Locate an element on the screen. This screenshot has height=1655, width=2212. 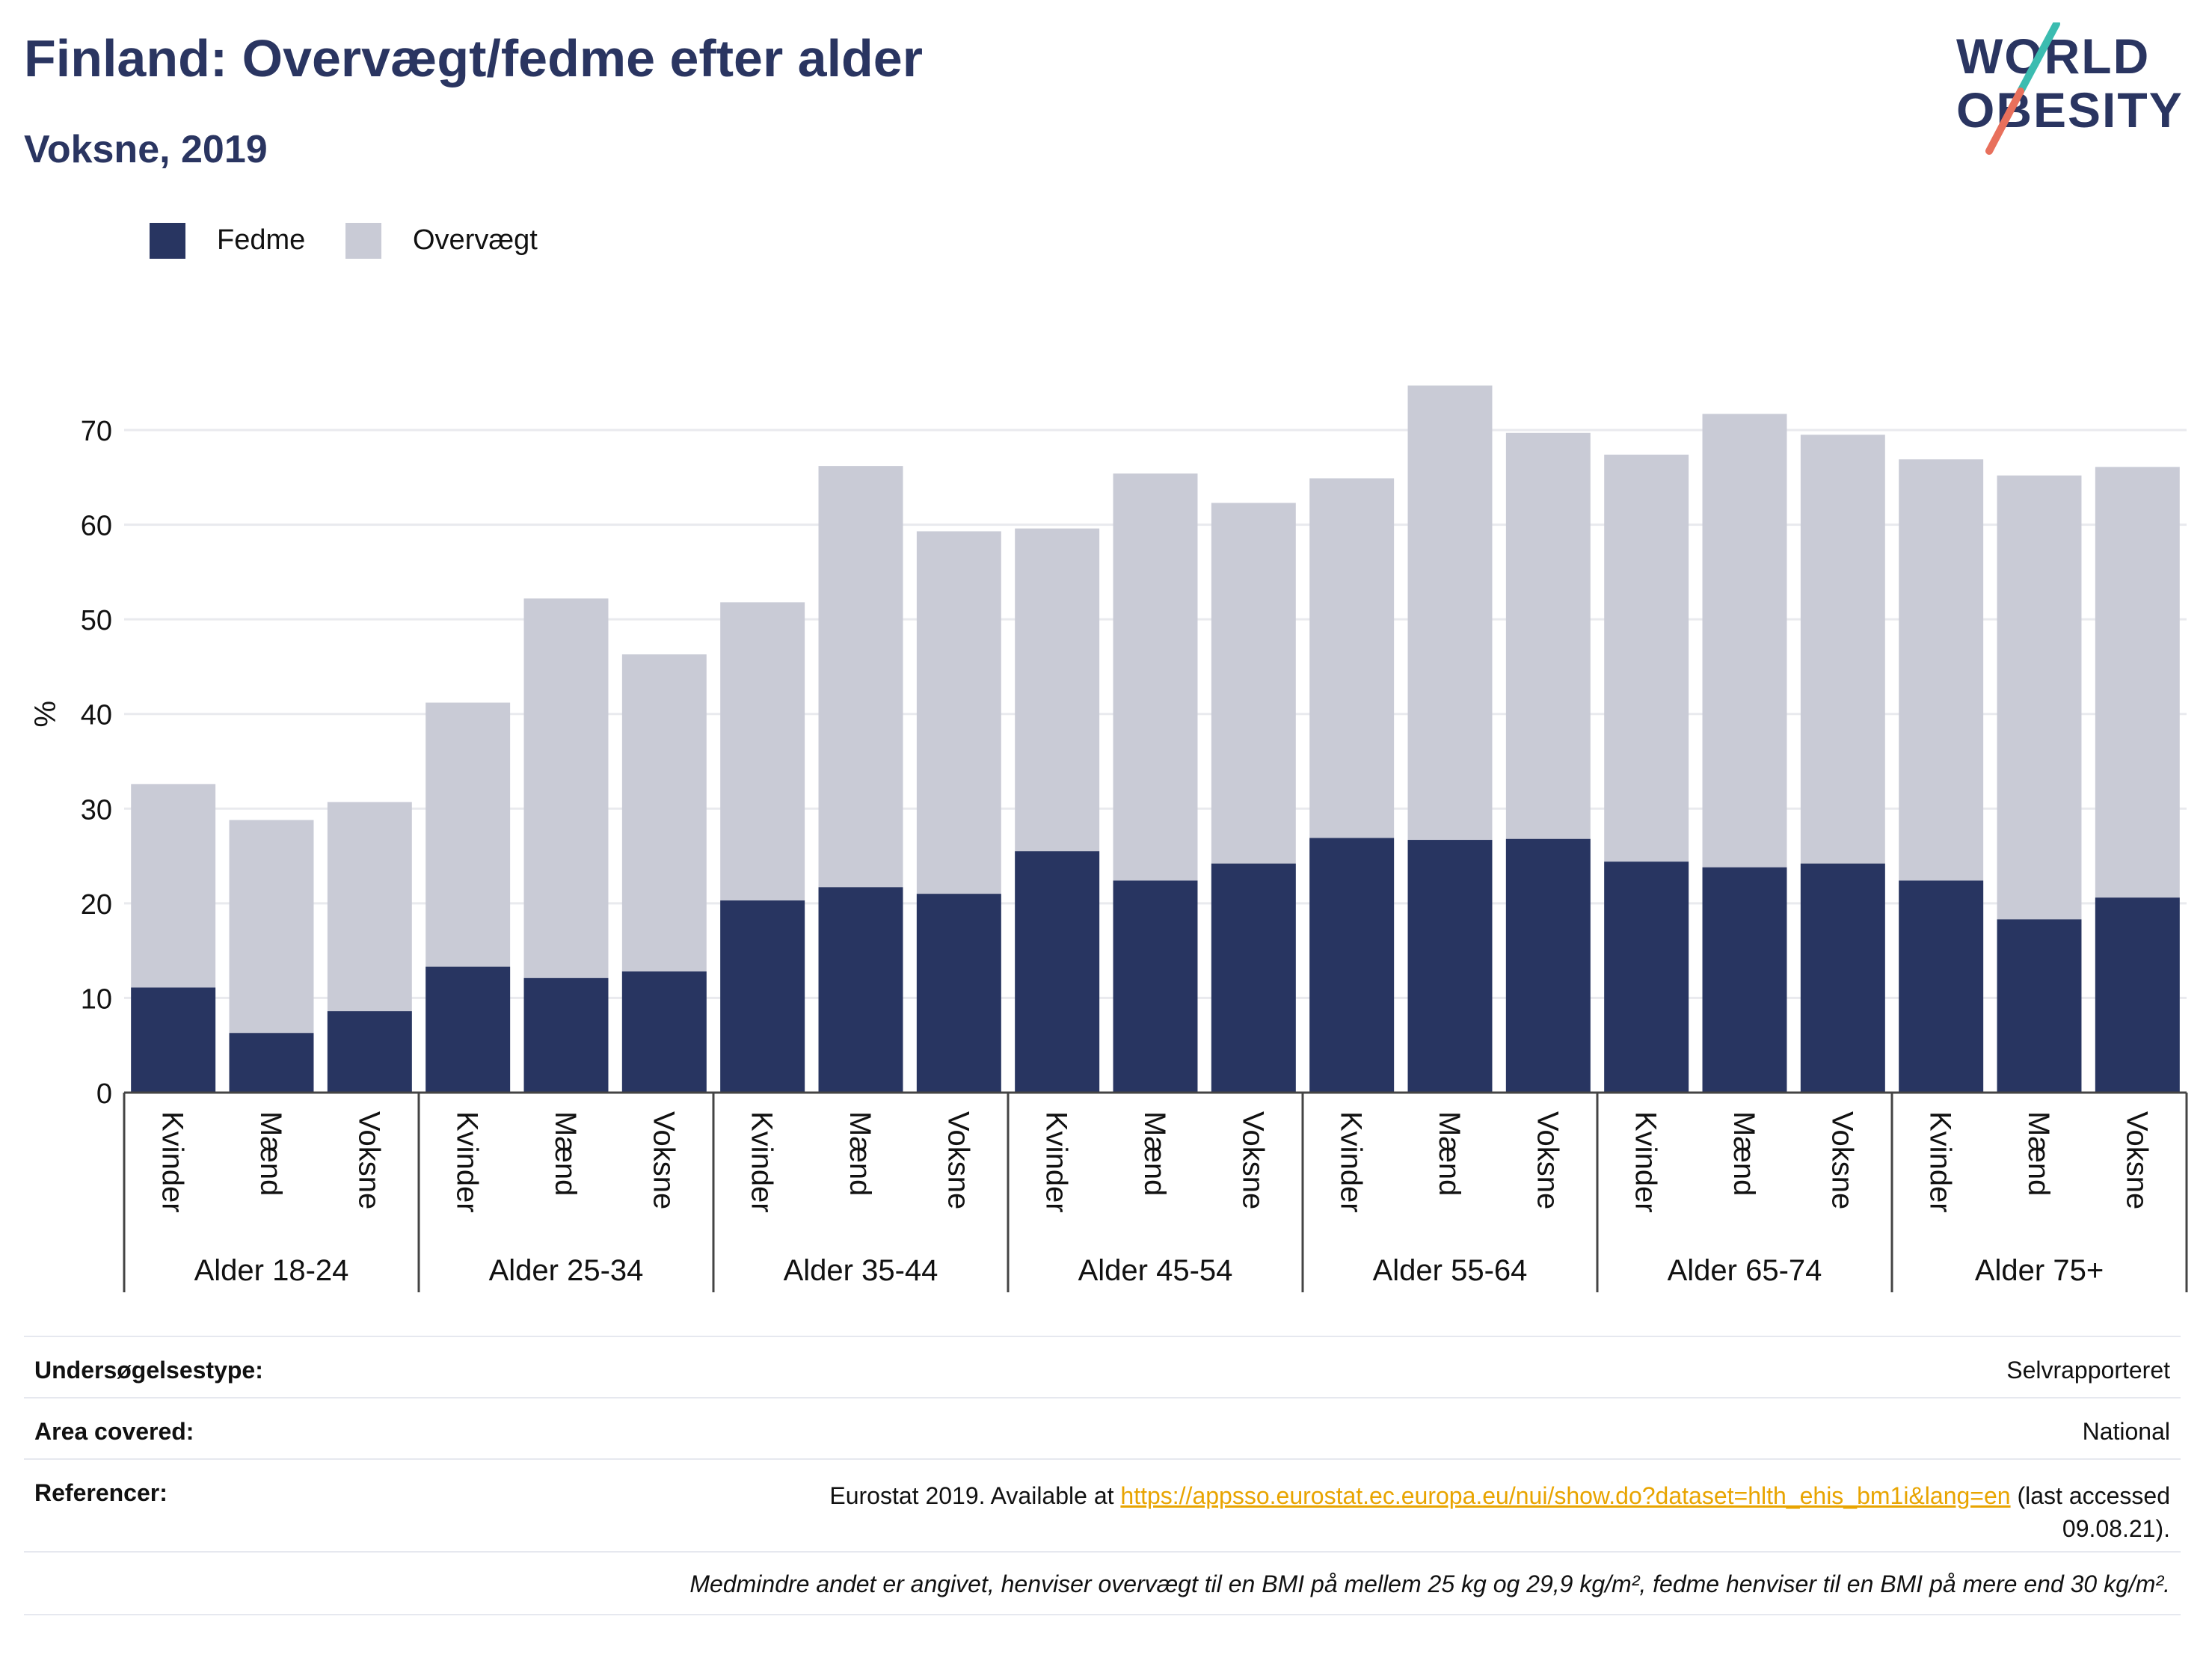
y-tick-label: 20 is located at coordinates (96, 905).